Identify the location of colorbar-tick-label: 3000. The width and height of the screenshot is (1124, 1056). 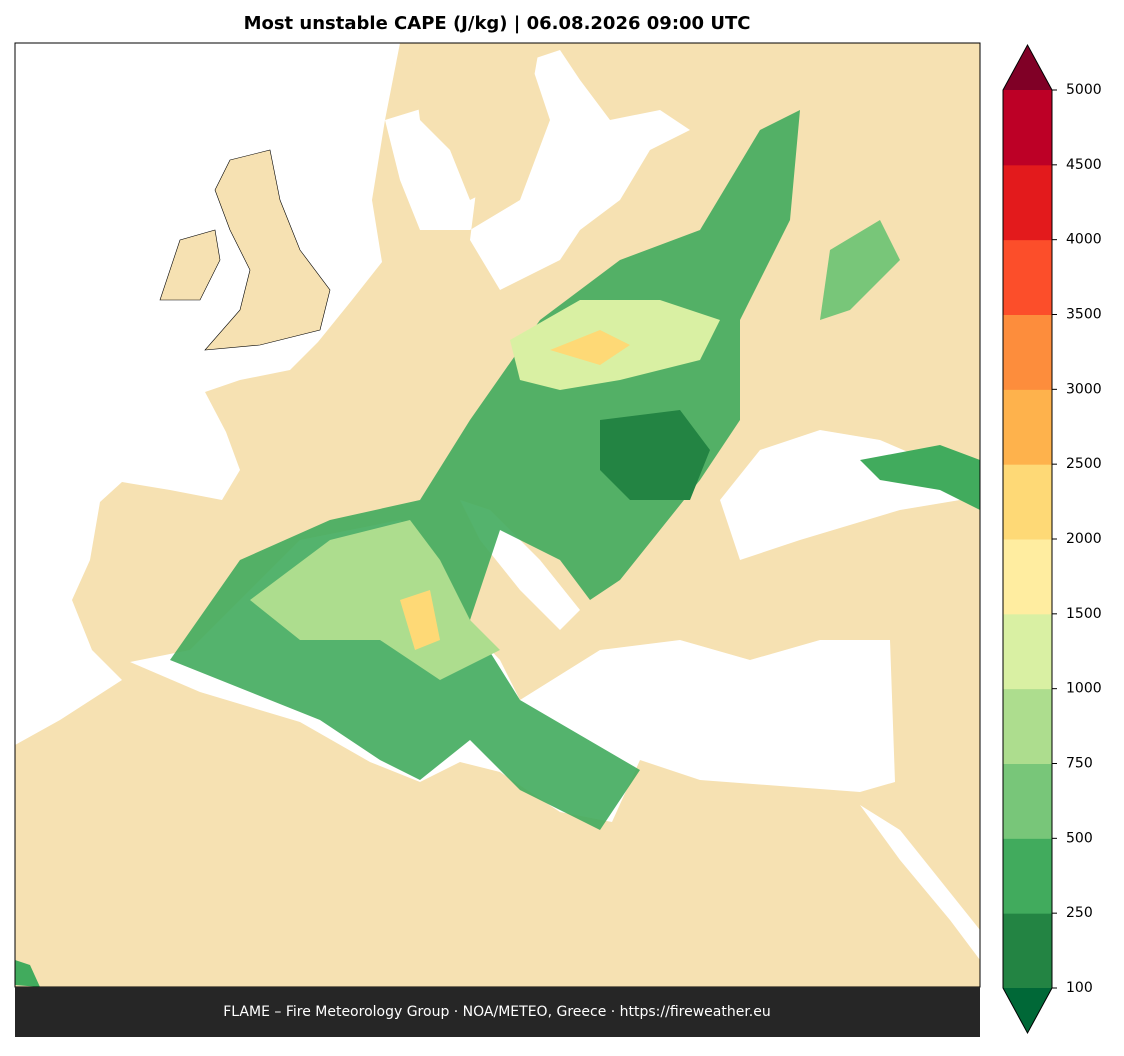
(1084, 389).